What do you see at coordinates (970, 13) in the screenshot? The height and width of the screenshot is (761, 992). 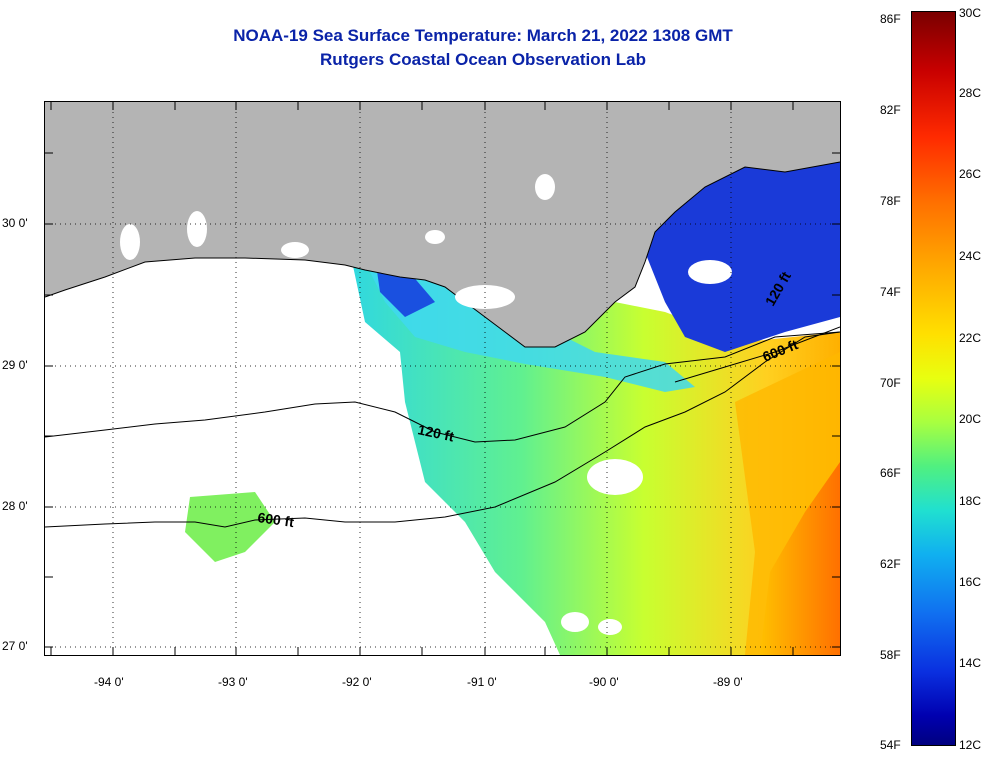 I see `colorbar-celsius-label: 30C` at bounding box center [970, 13].